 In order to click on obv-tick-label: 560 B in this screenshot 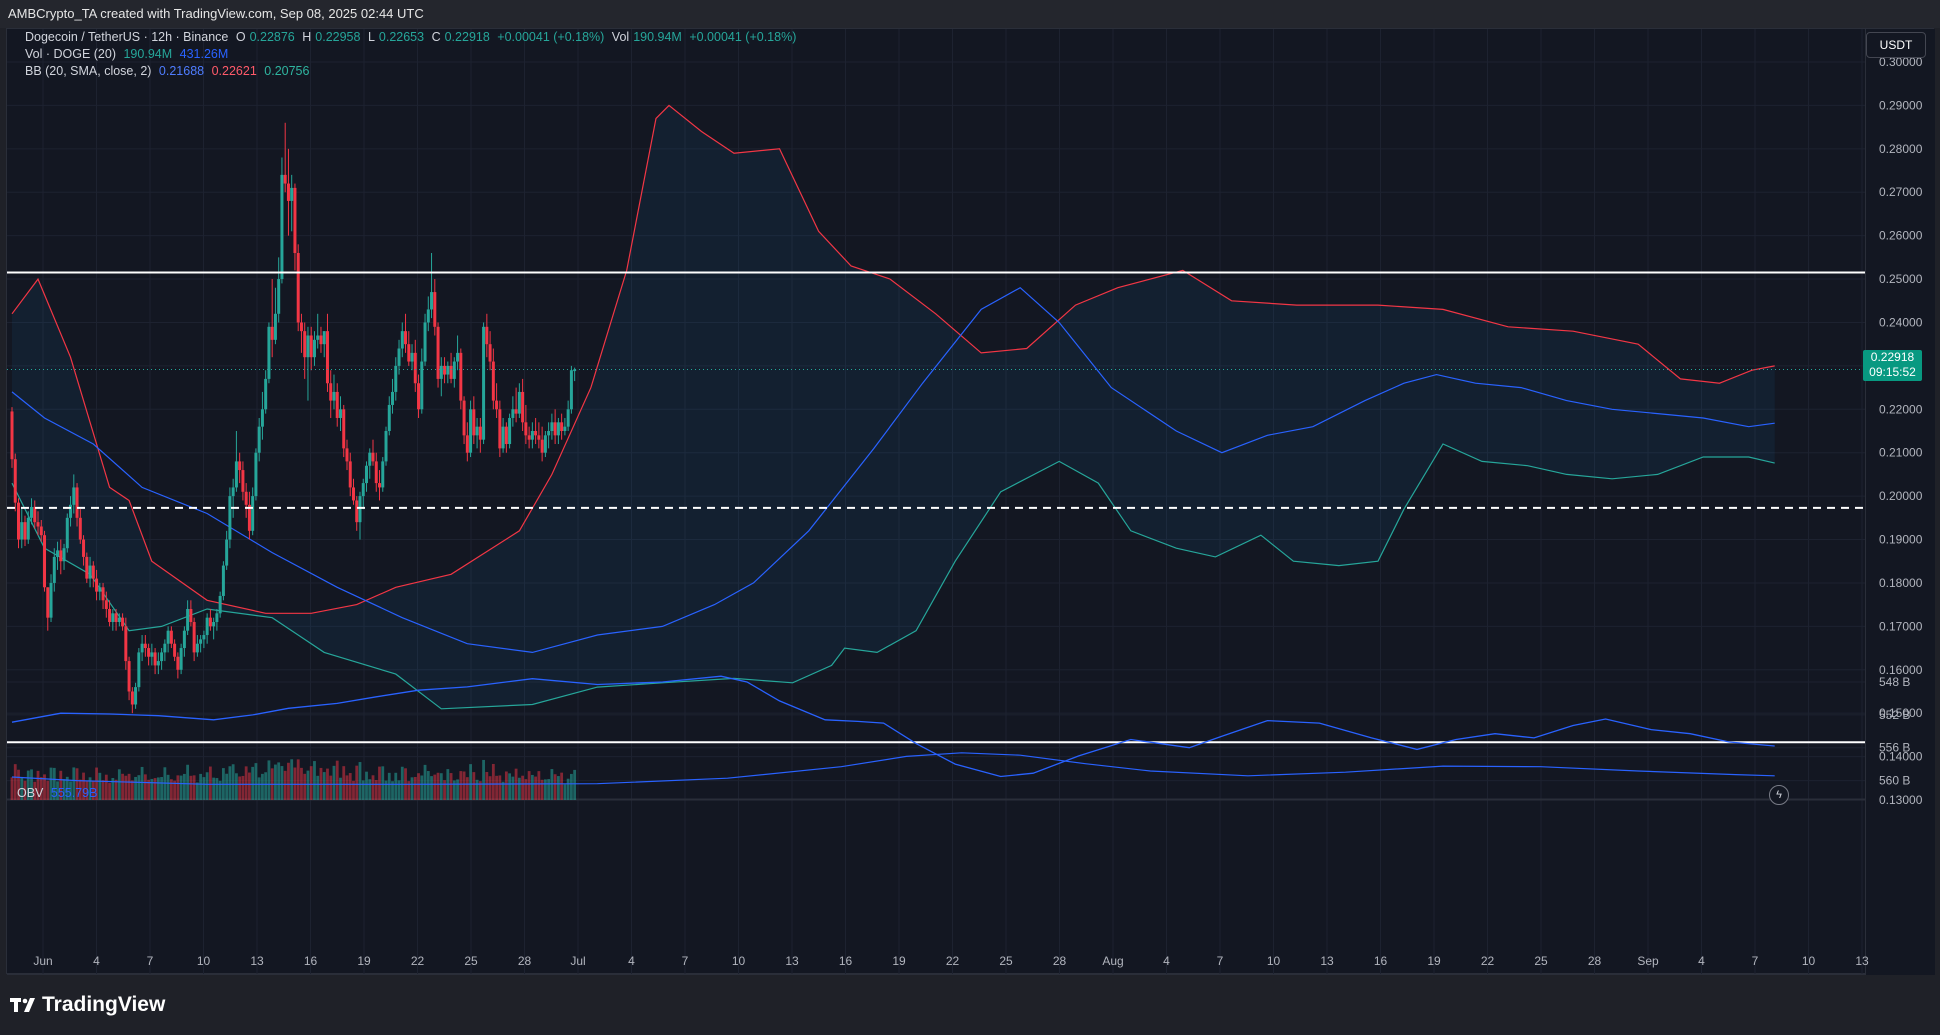, I will do `click(1894, 781)`.